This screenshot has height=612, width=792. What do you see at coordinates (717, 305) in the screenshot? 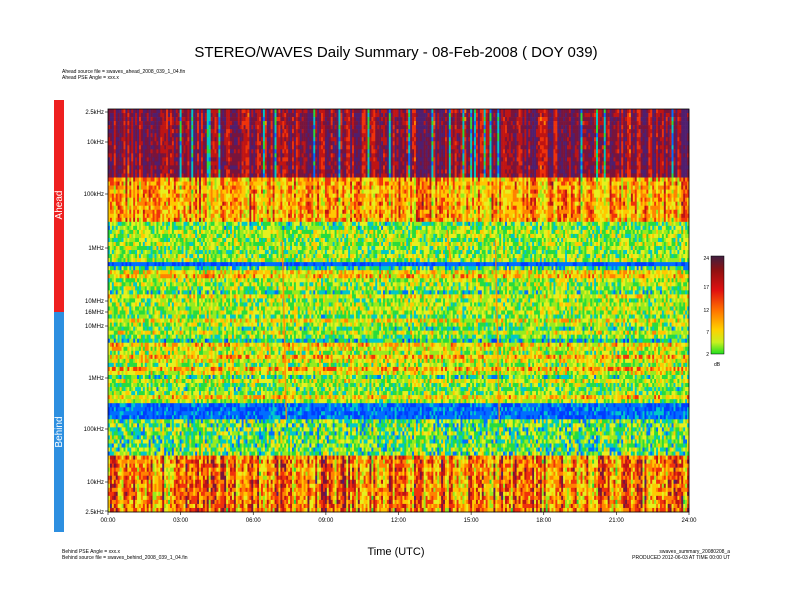
I see `colorbar` at bounding box center [717, 305].